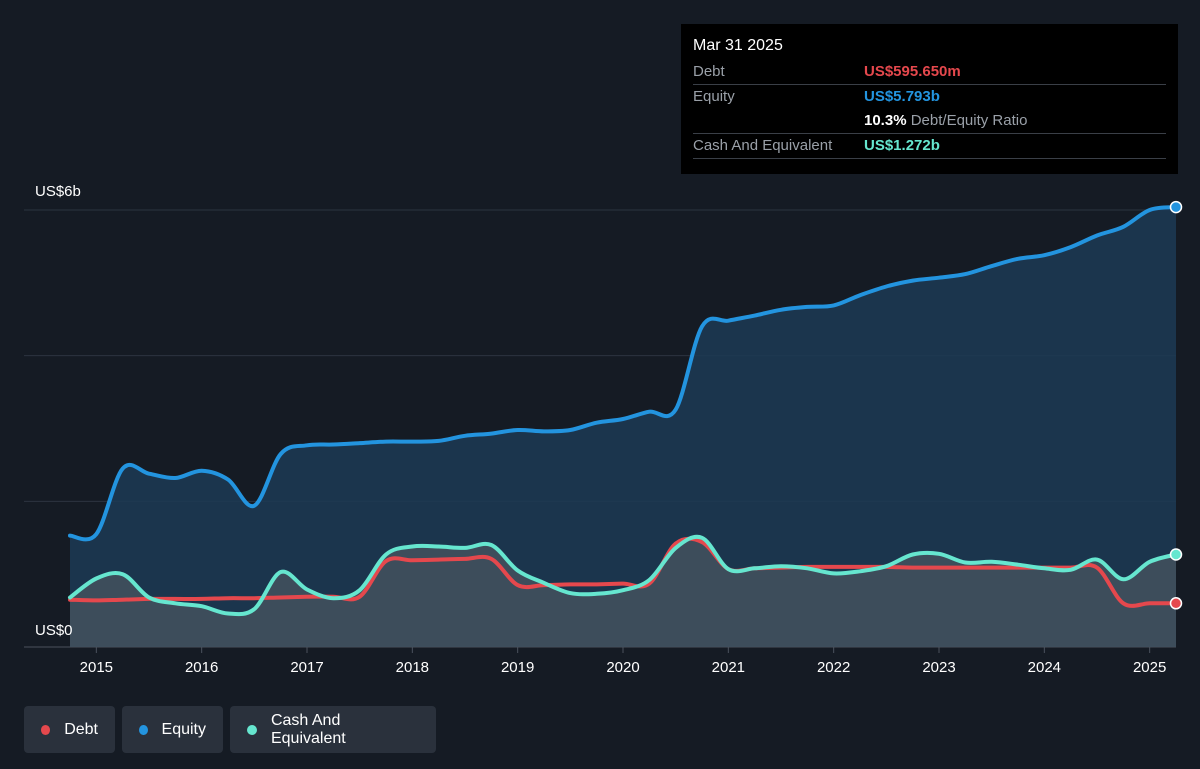 The height and width of the screenshot is (769, 1200). I want to click on x-tick-label: 2025, so click(1149, 667).